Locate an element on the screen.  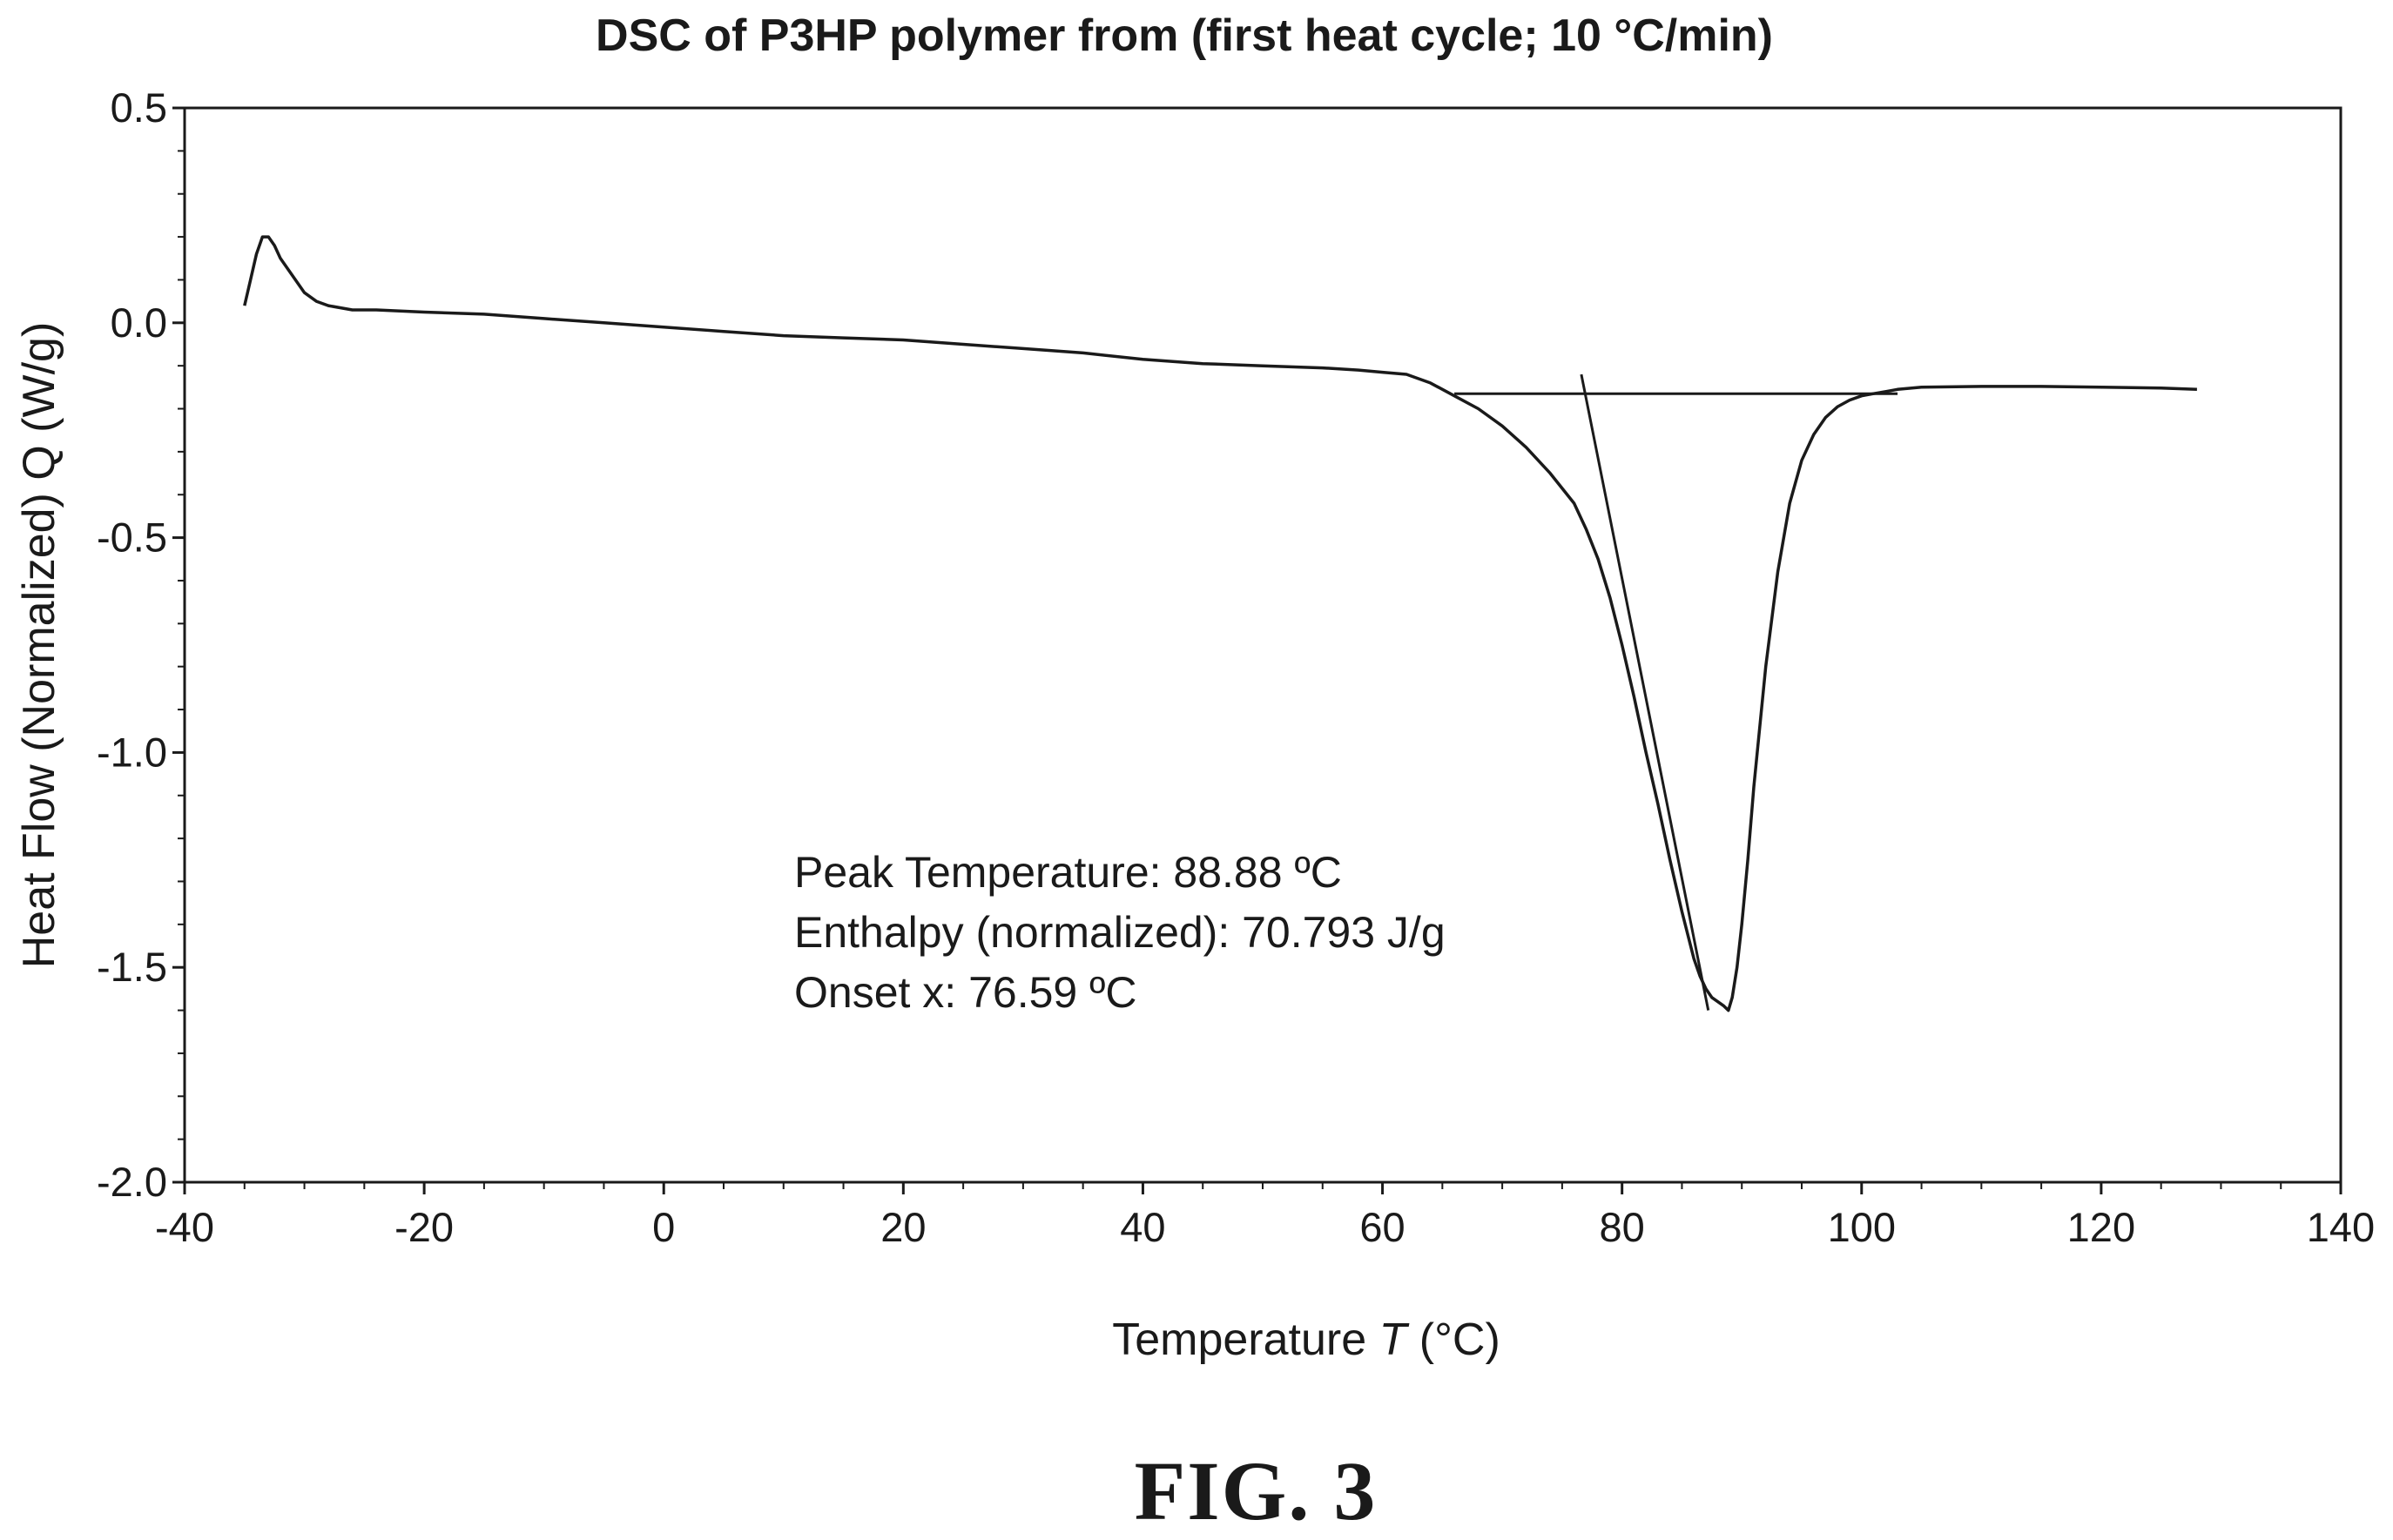
x-tick-label: 0 is located at coordinates (663, 1227).